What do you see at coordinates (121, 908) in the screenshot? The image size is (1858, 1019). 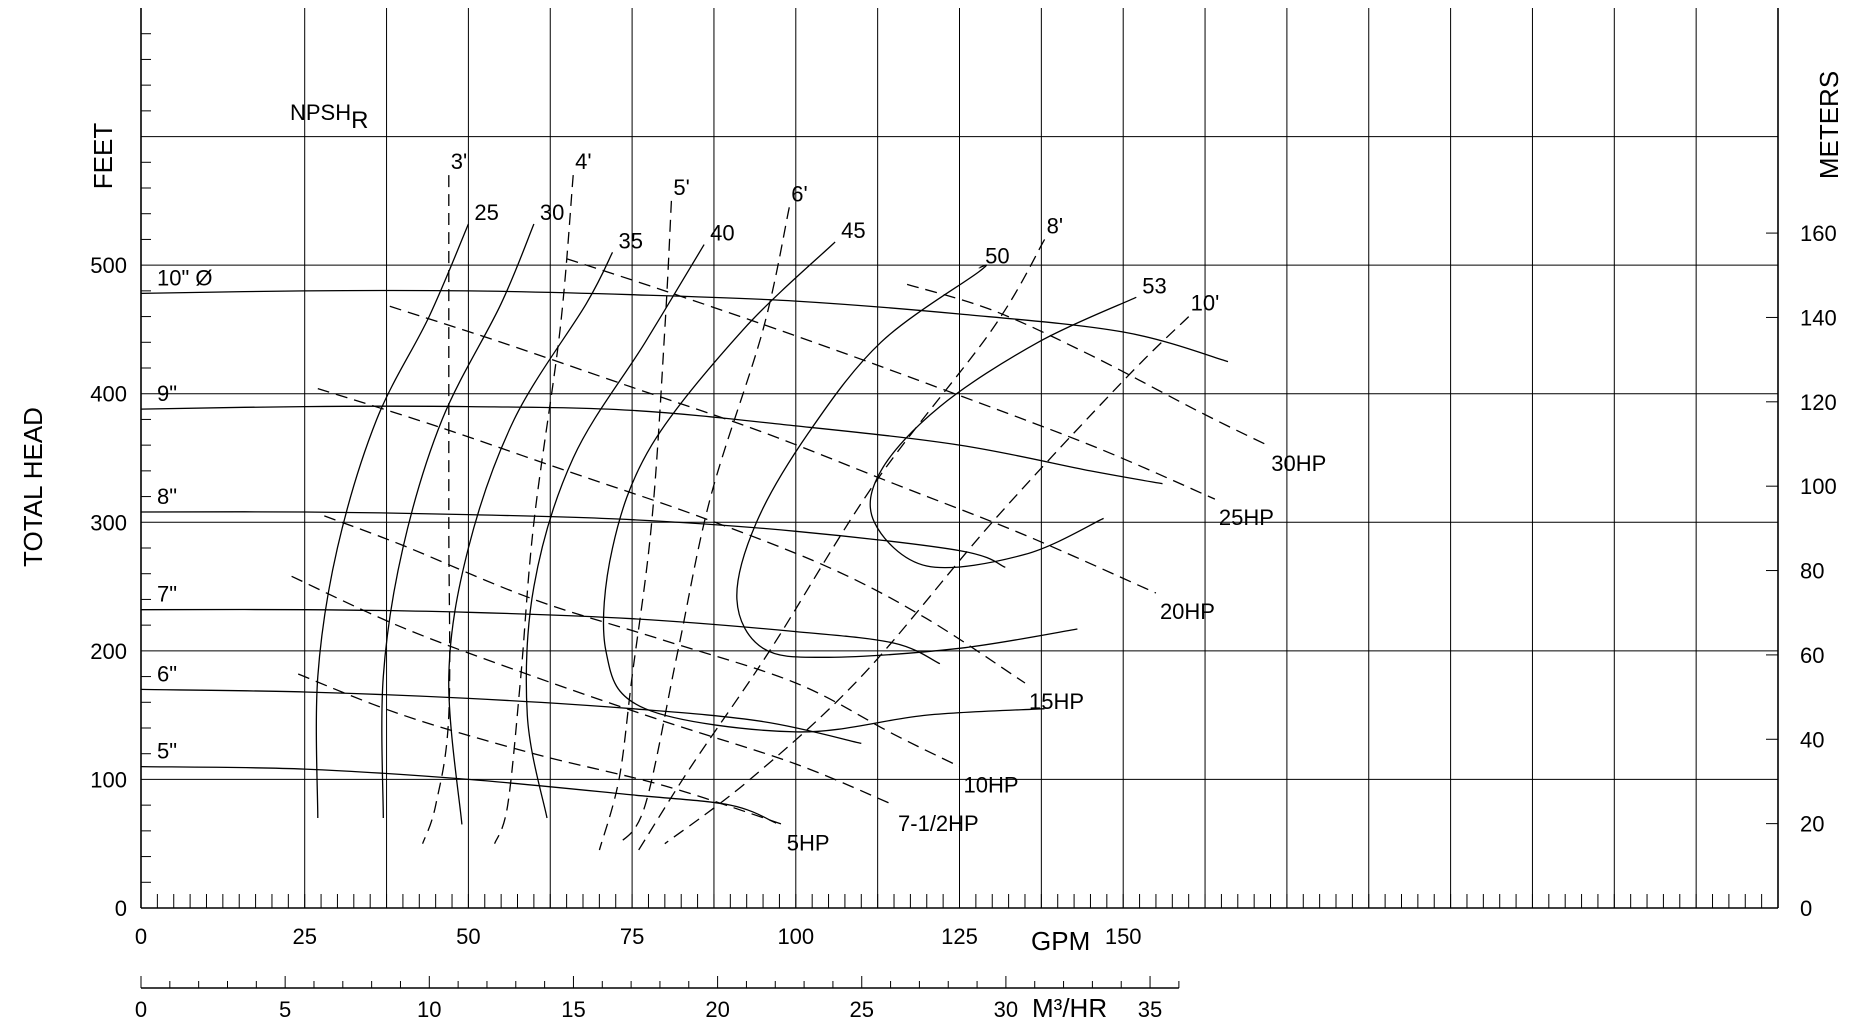 I see `y-tick-label: 0` at bounding box center [121, 908].